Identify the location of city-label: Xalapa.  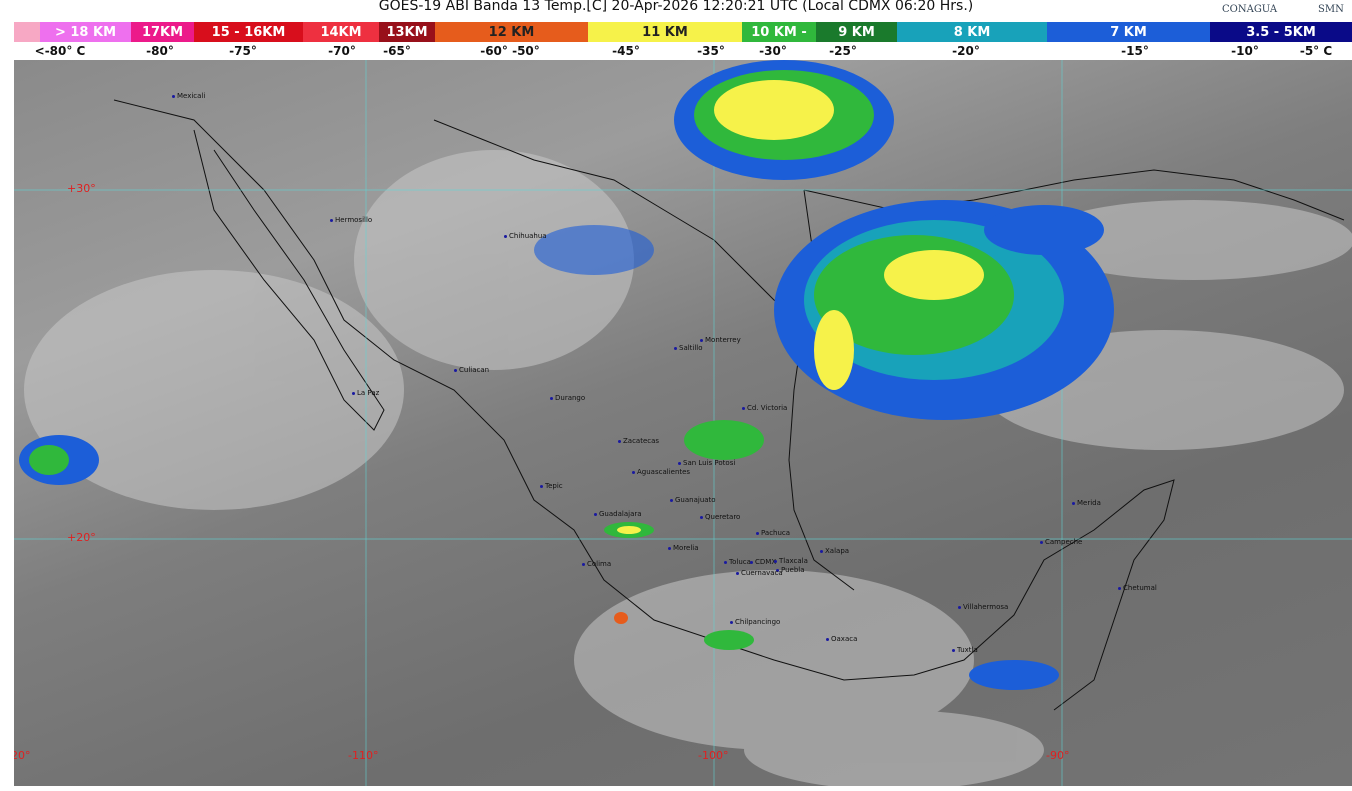
(834, 551).